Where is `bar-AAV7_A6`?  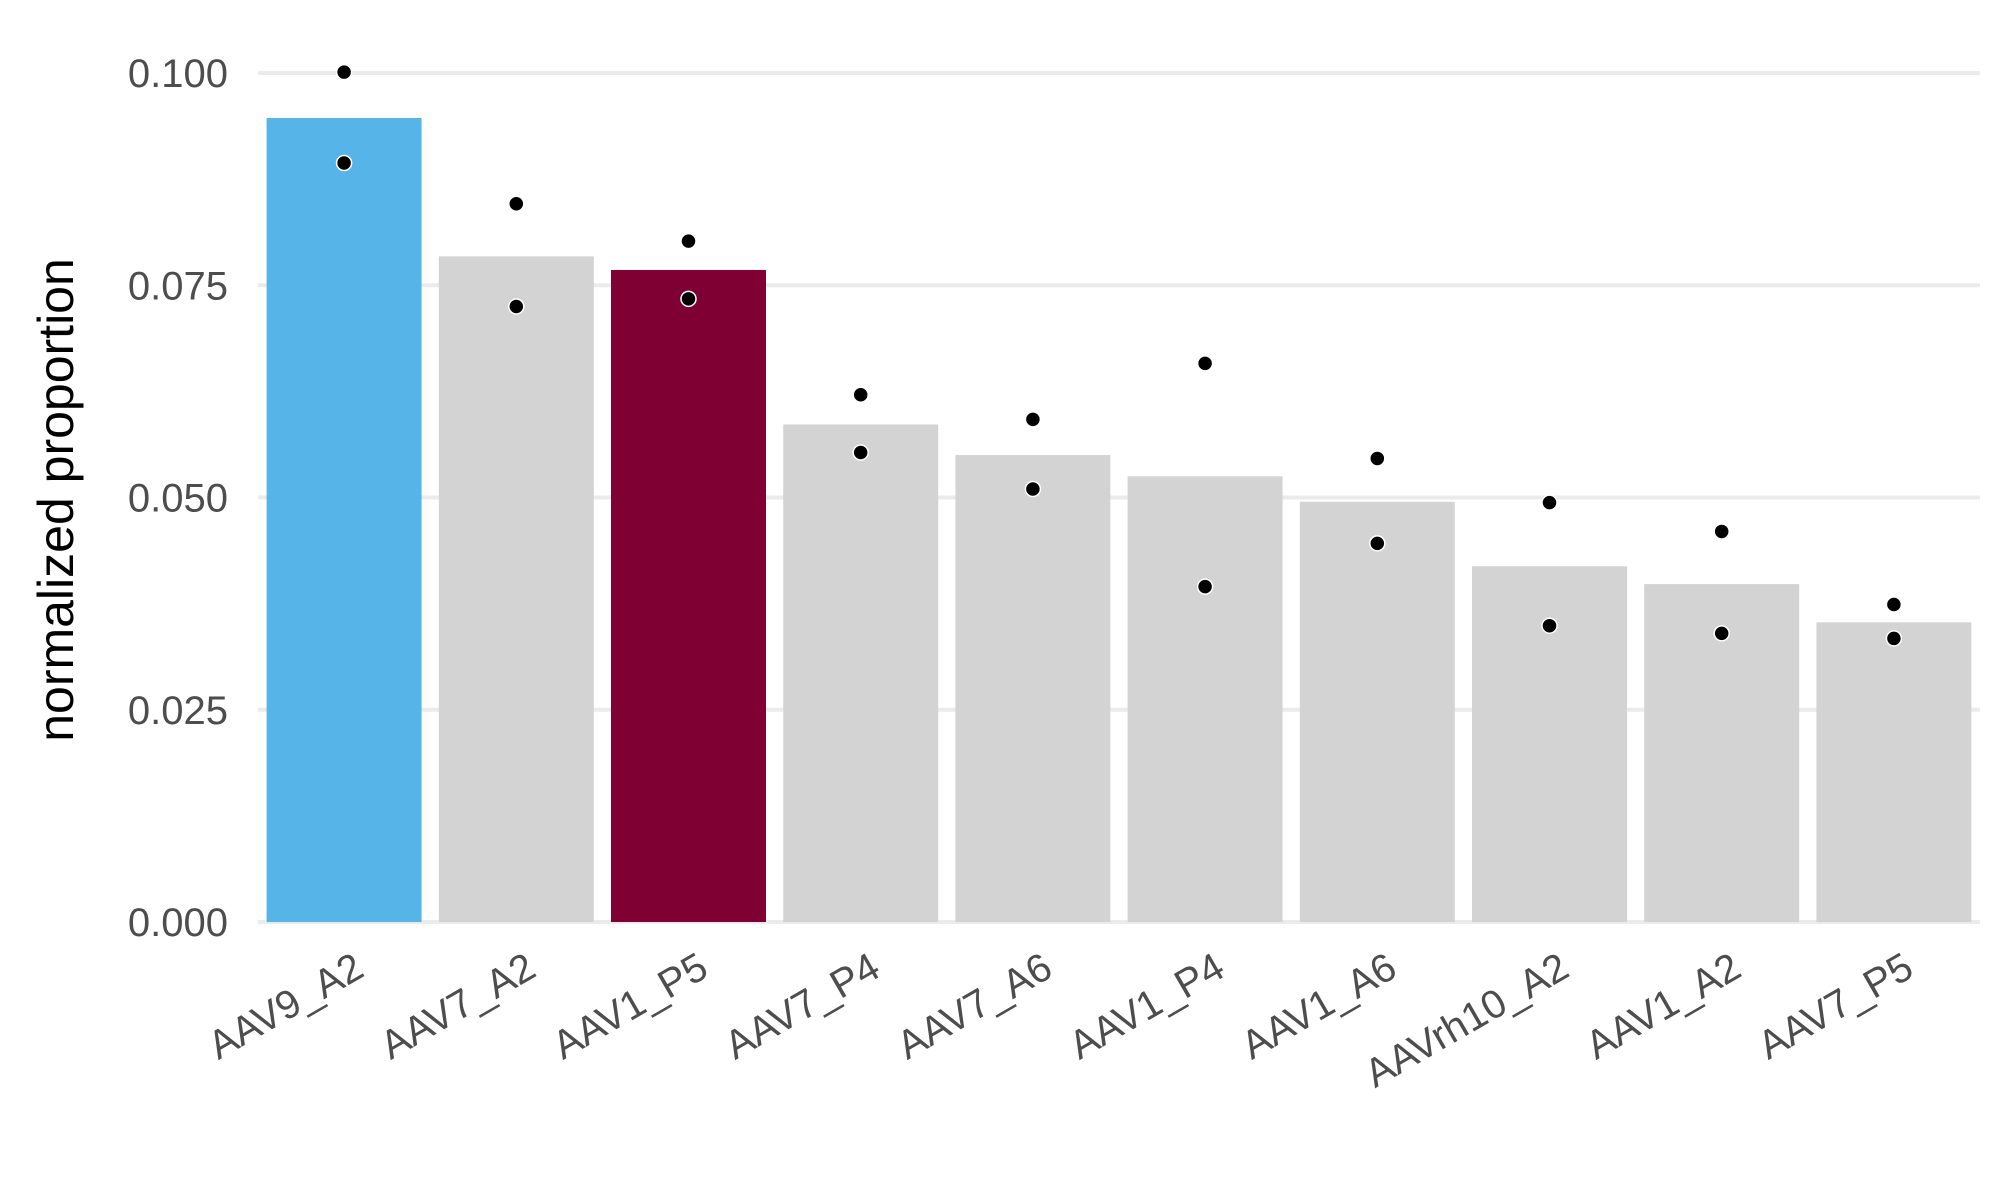 bar-AAV7_A6 is located at coordinates (1033, 688).